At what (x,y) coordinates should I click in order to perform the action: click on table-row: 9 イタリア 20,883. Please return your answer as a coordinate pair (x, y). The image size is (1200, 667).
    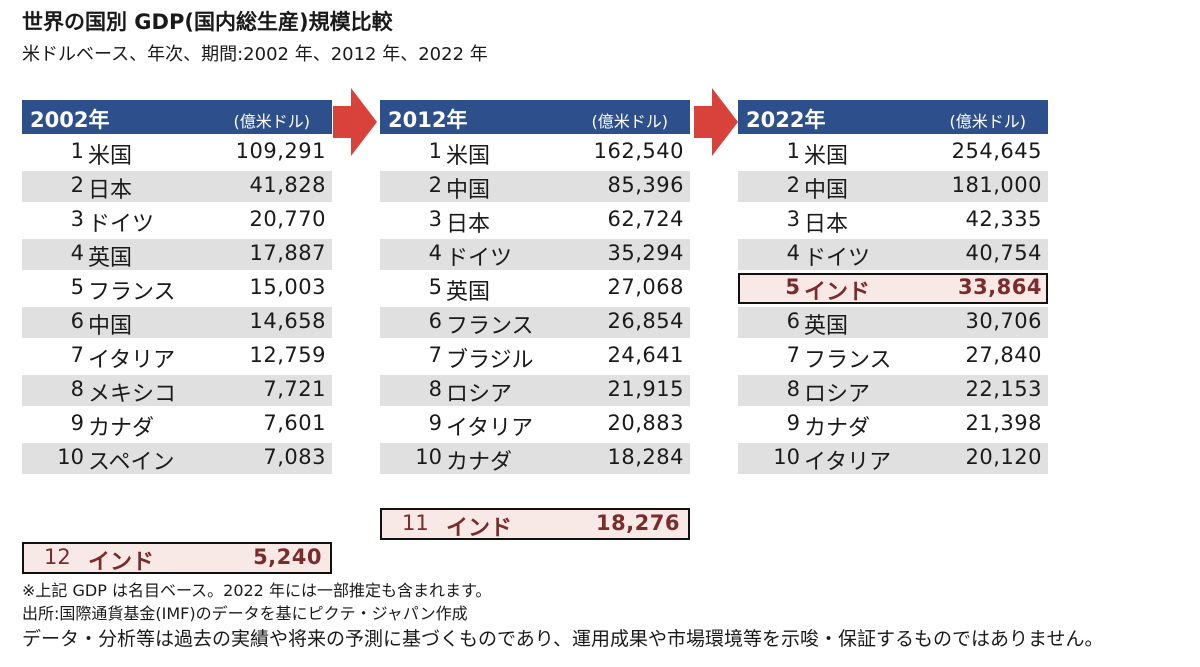
    Looking at the image, I should click on (535, 425).